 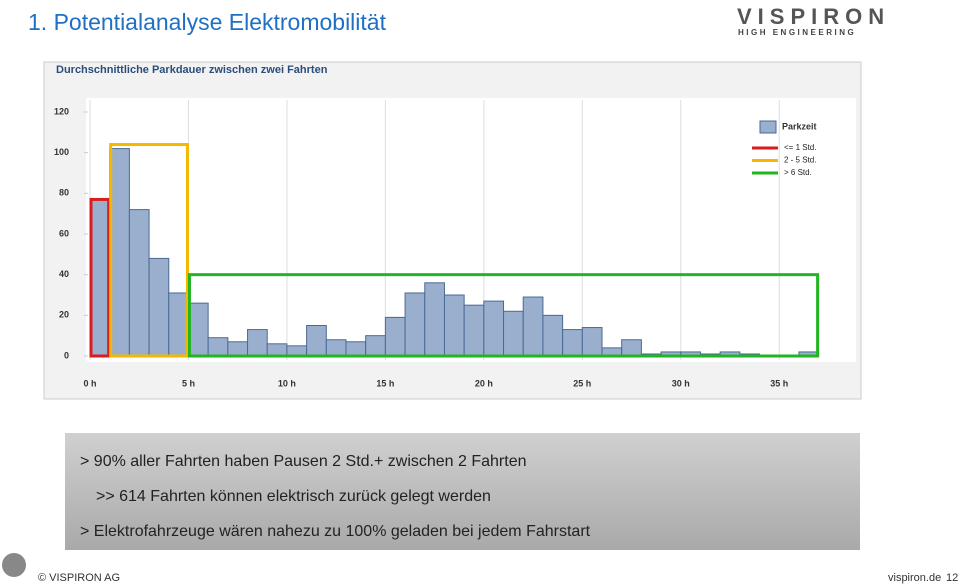 I want to click on x-tick-label: 35 h, so click(x=779, y=383).